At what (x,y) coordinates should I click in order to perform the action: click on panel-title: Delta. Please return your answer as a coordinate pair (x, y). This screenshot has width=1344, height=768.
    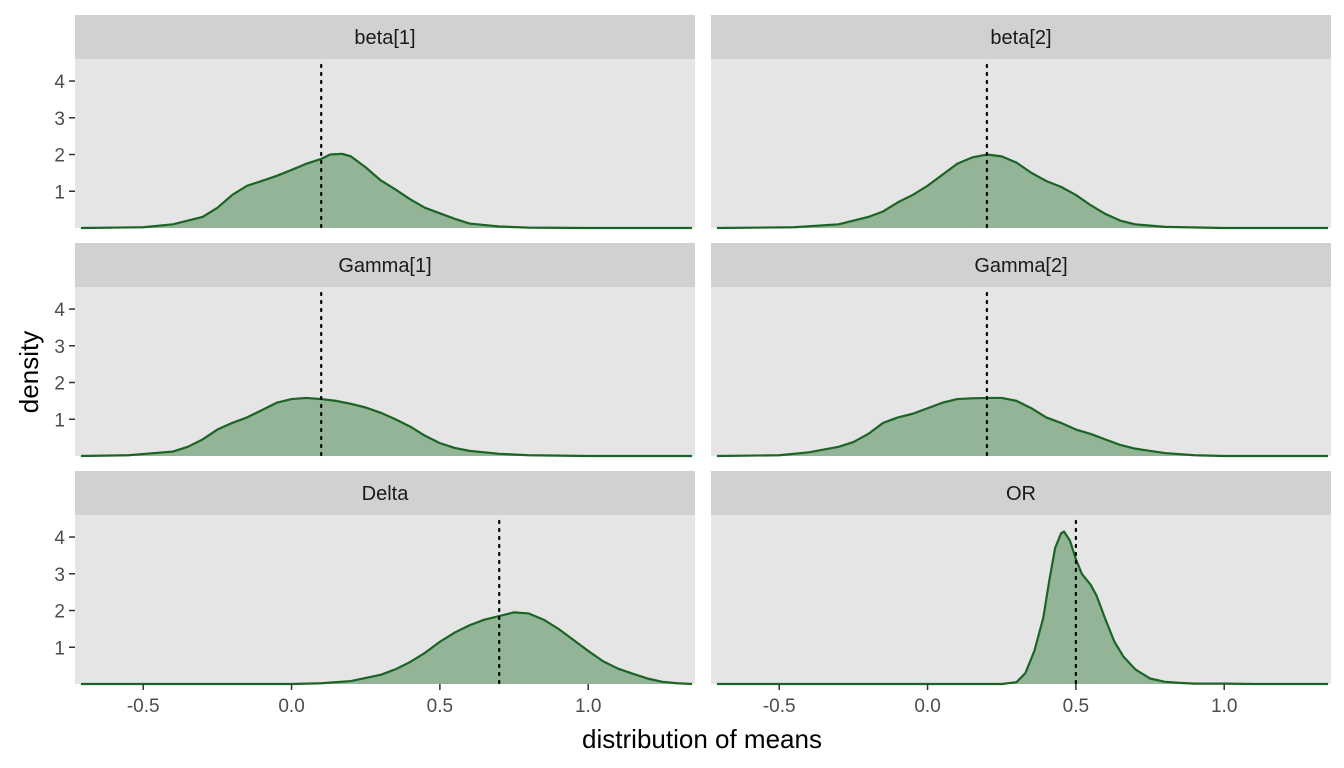
    Looking at the image, I should click on (386, 494).